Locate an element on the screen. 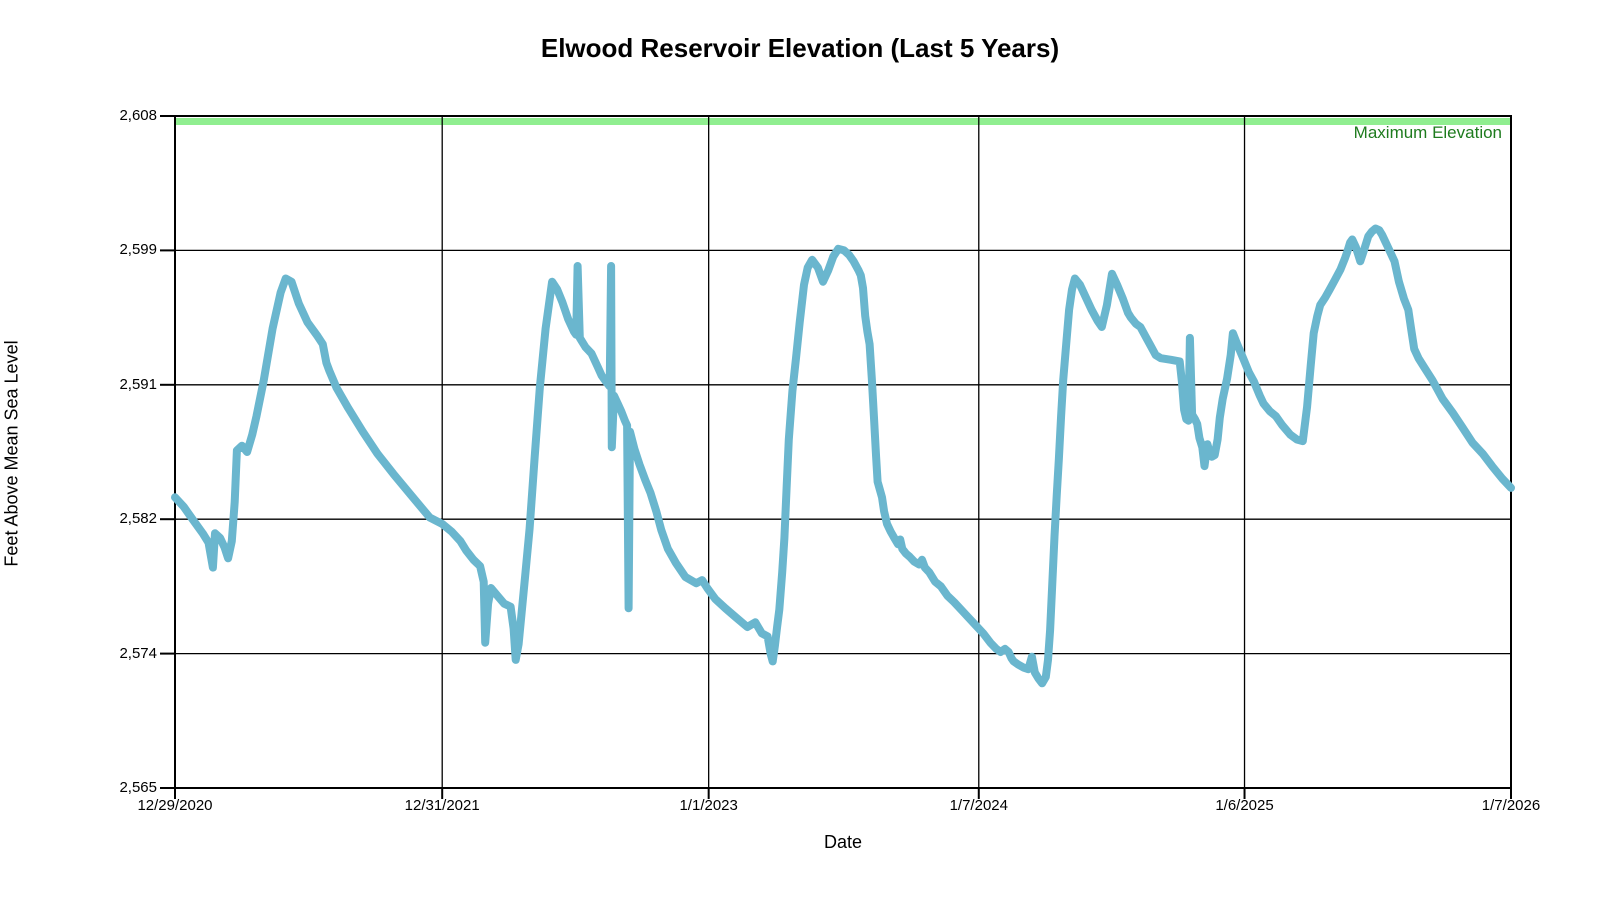 This screenshot has height=900, width=1600. x-tick-label: 1/7/2024 is located at coordinates (978, 805).